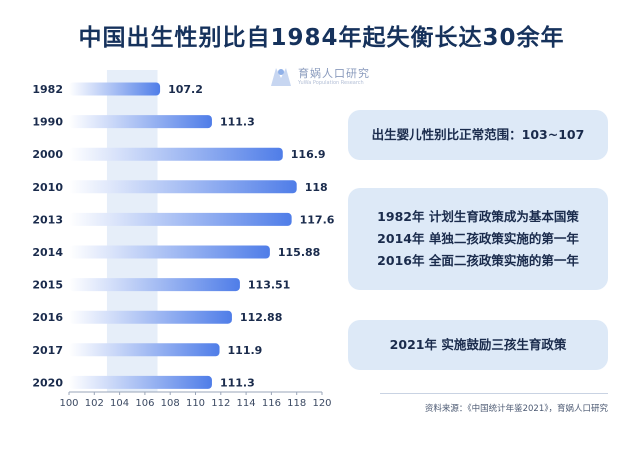 Image resolution: width=643 pixels, height=455 pixels. What do you see at coordinates (478, 216) in the screenshot?
I see `policy-line-1982: 1982年 计划生育政策成为基本国策` at bounding box center [478, 216].